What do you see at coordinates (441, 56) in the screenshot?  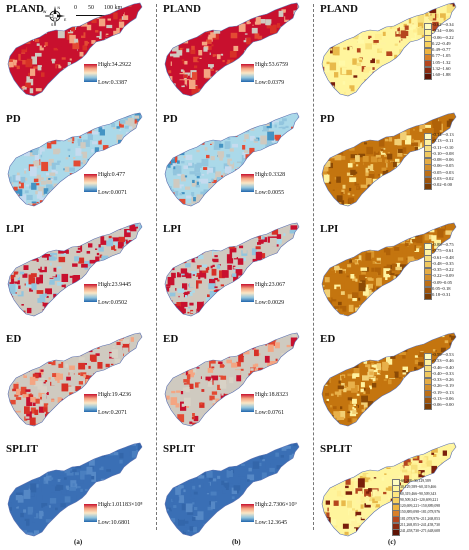 I see `legend-class-label: 0.77~1.05` at bounding box center [441, 56].